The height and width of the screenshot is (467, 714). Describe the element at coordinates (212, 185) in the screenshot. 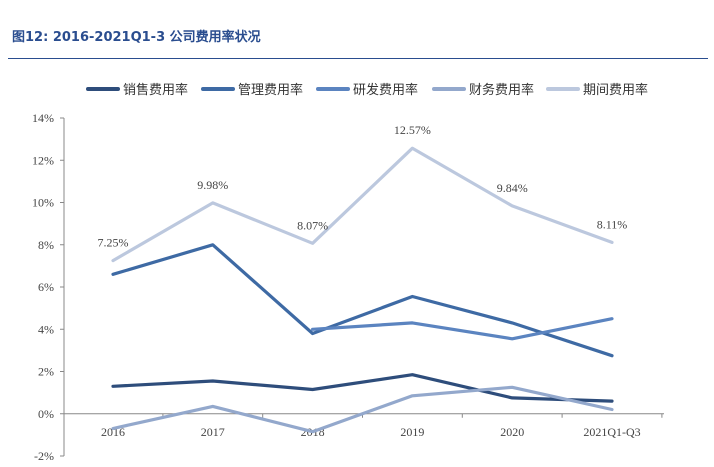

I see `data-label: 9.98%` at that location.